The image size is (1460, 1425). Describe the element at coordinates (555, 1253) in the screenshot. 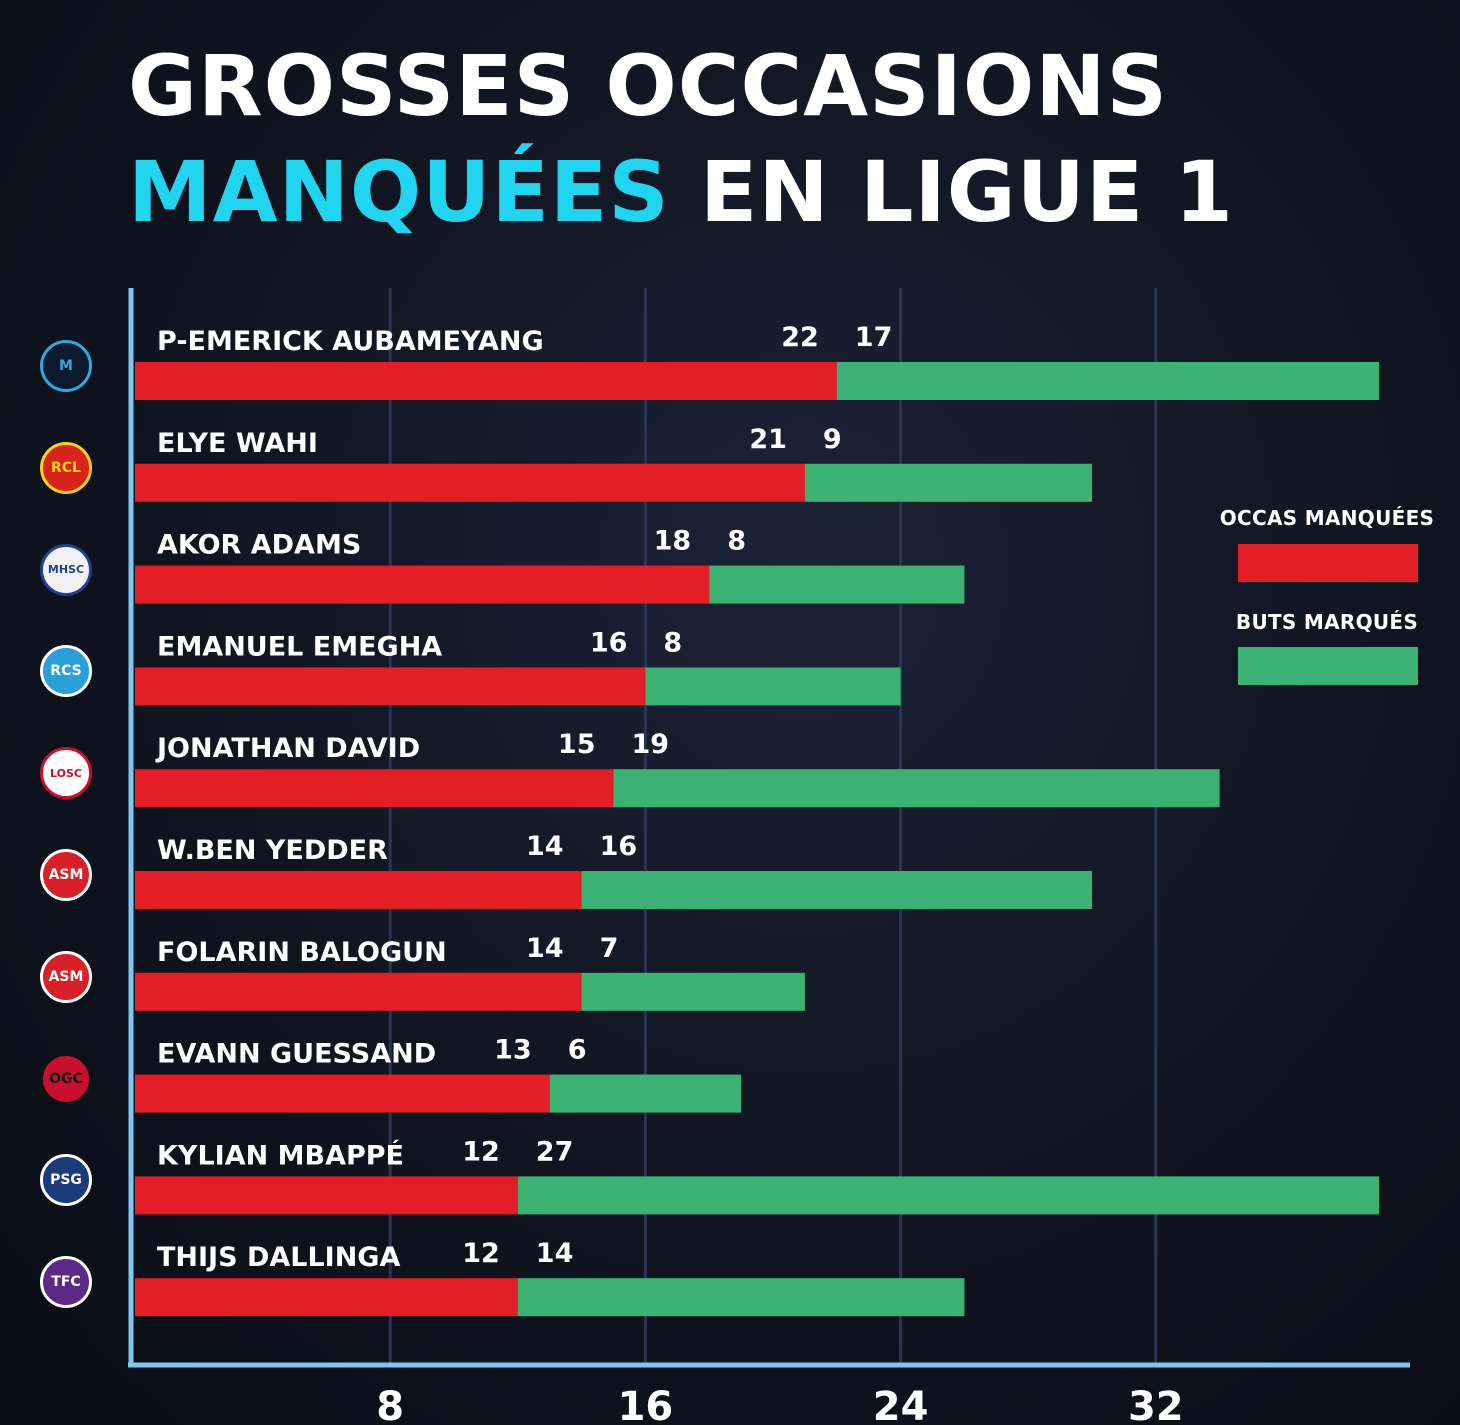

I see `goals-value-label: 14` at that location.